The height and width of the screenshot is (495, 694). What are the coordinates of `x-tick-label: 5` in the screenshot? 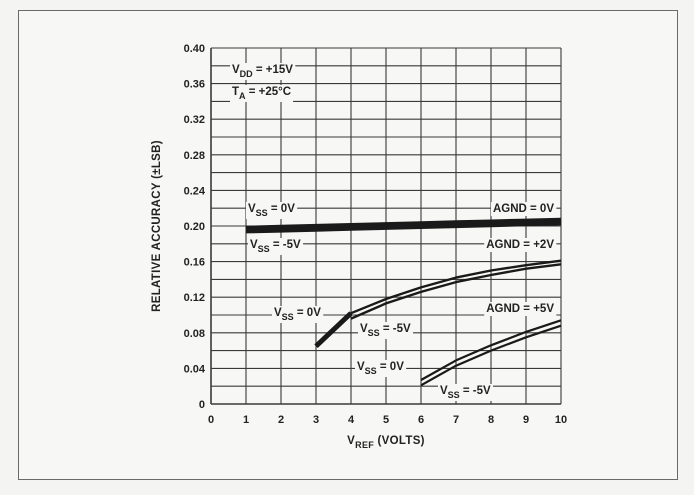 It's located at (386, 420).